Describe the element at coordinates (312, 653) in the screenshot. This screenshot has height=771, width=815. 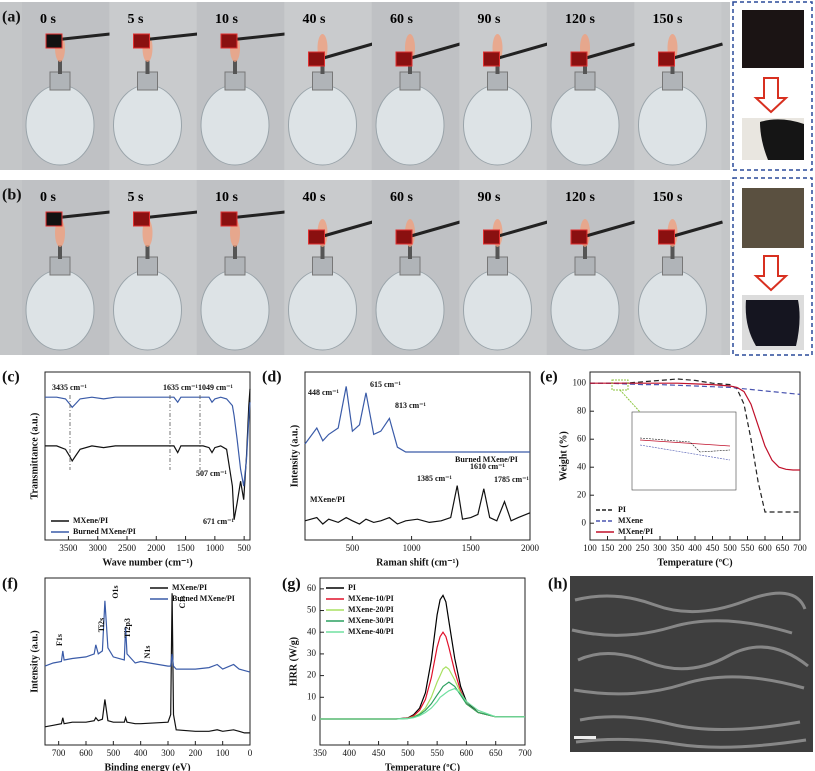
I see `y-tick-label: 30` at that location.